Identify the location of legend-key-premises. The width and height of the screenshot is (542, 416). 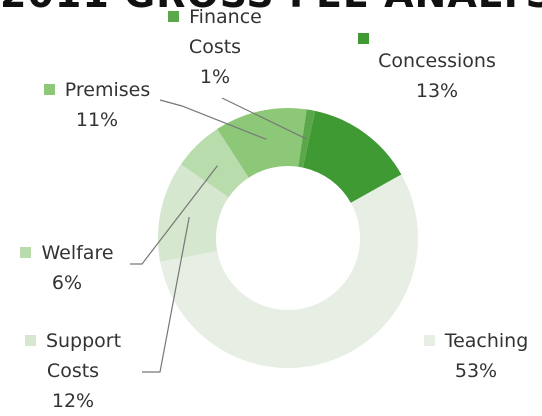
(49, 89).